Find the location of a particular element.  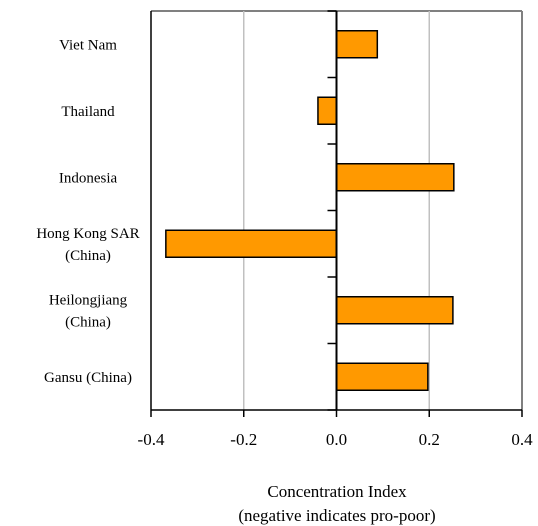

x-tick-labels: -0.4 -0.2 0.0 0.2 0.4 is located at coordinates (336, 439).